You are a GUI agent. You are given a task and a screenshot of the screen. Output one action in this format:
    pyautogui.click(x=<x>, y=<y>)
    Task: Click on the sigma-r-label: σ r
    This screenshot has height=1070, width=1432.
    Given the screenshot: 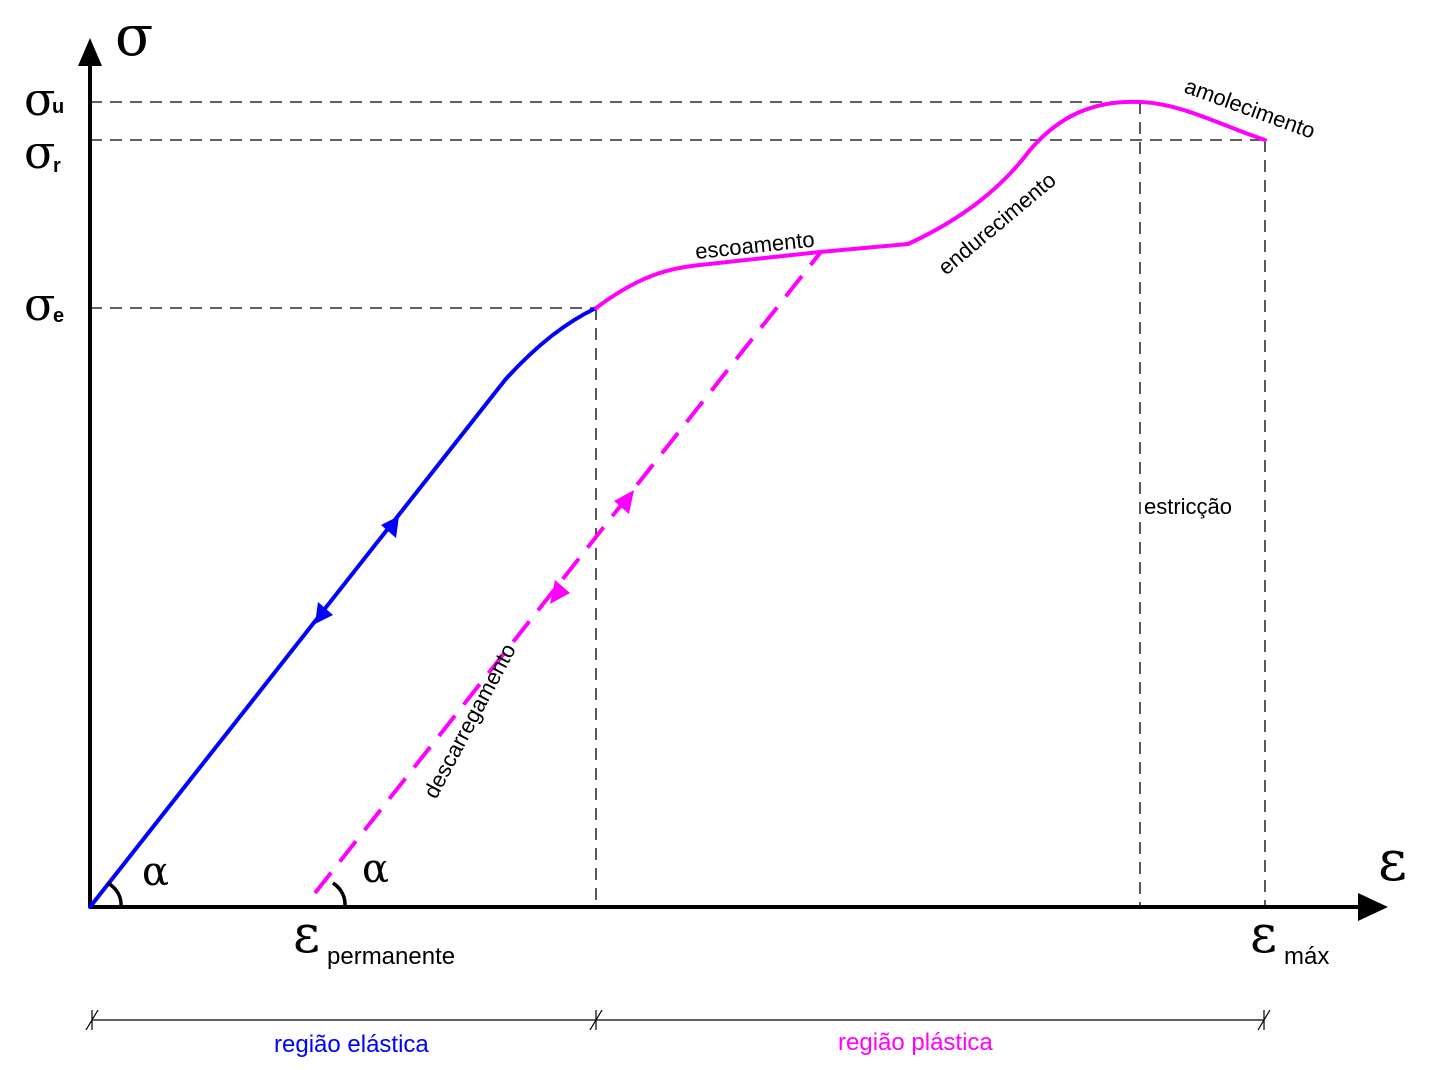 What is the action you would take?
    pyautogui.click(x=42, y=152)
    